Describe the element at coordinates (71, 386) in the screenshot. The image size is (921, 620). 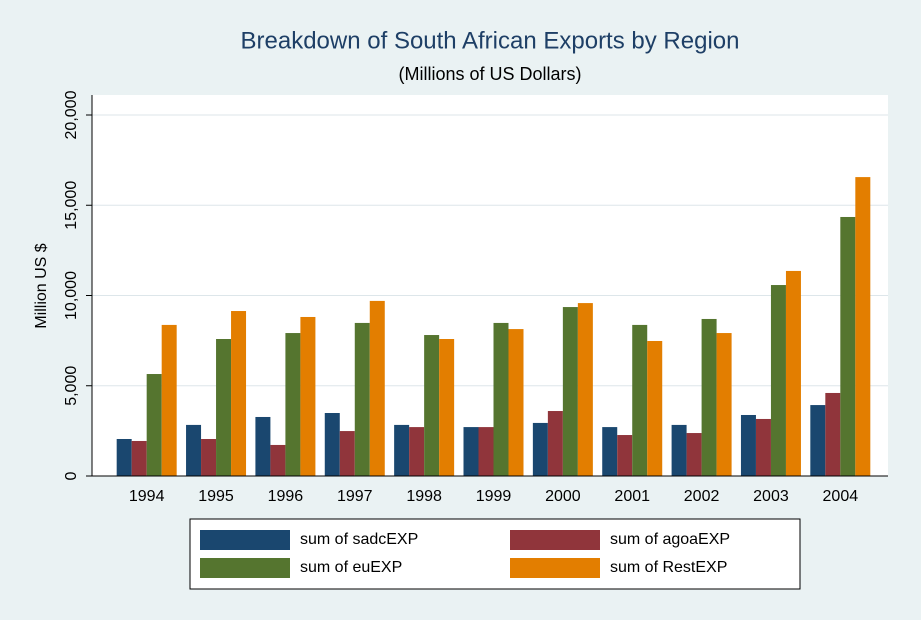
I see `y-tick-label: 5,000` at that location.